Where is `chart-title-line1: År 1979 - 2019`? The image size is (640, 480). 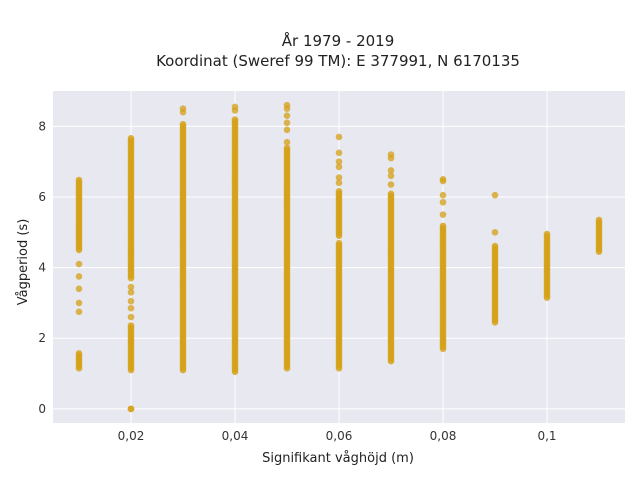 chart-title-line1: År 1979 - 2019 is located at coordinates (338, 40).